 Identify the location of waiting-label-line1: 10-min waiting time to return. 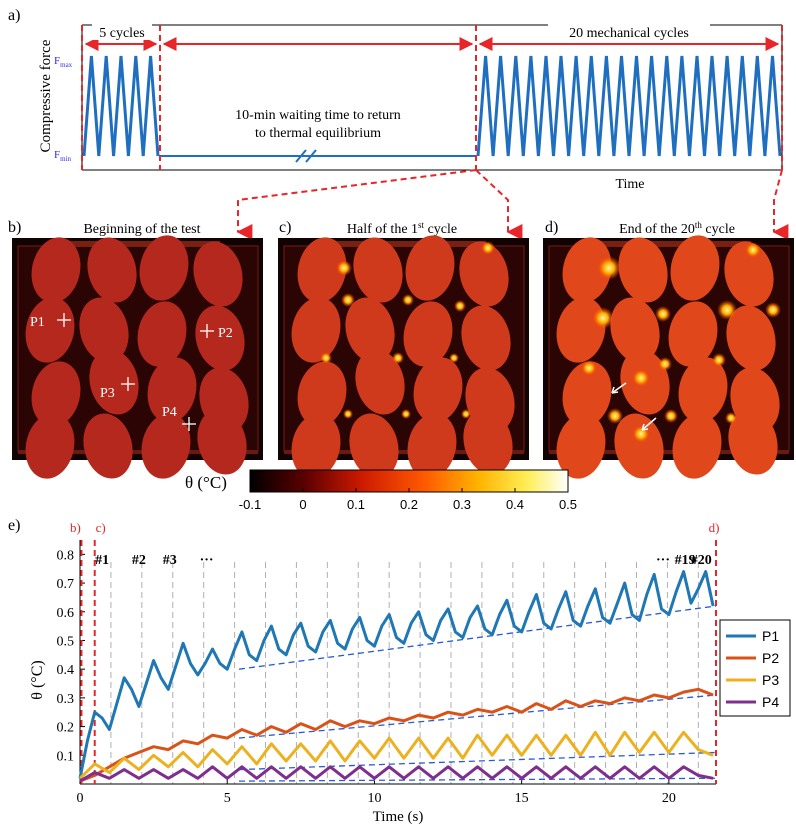
(318, 115).